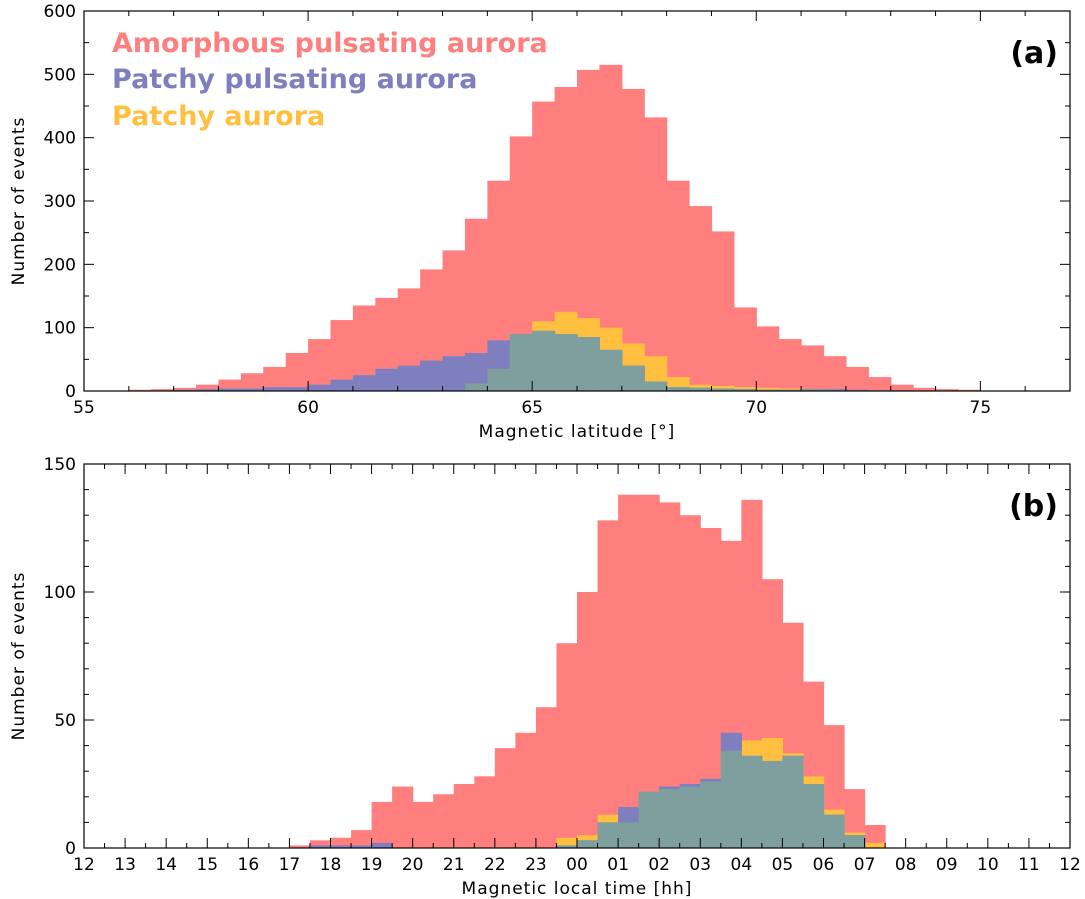 The image size is (1085, 899). I want to click on x-tick-label: 19, so click(372, 865).